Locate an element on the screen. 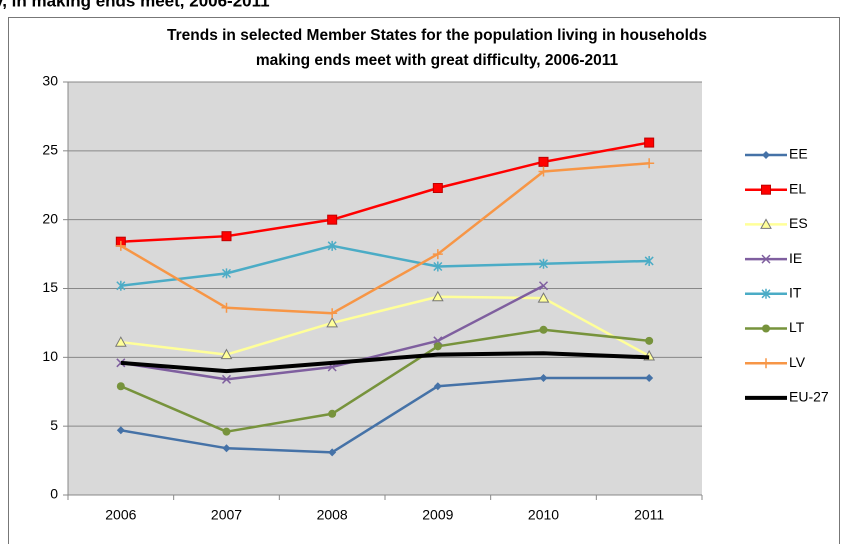  y-tick-label: 30 is located at coordinates (50, 81).